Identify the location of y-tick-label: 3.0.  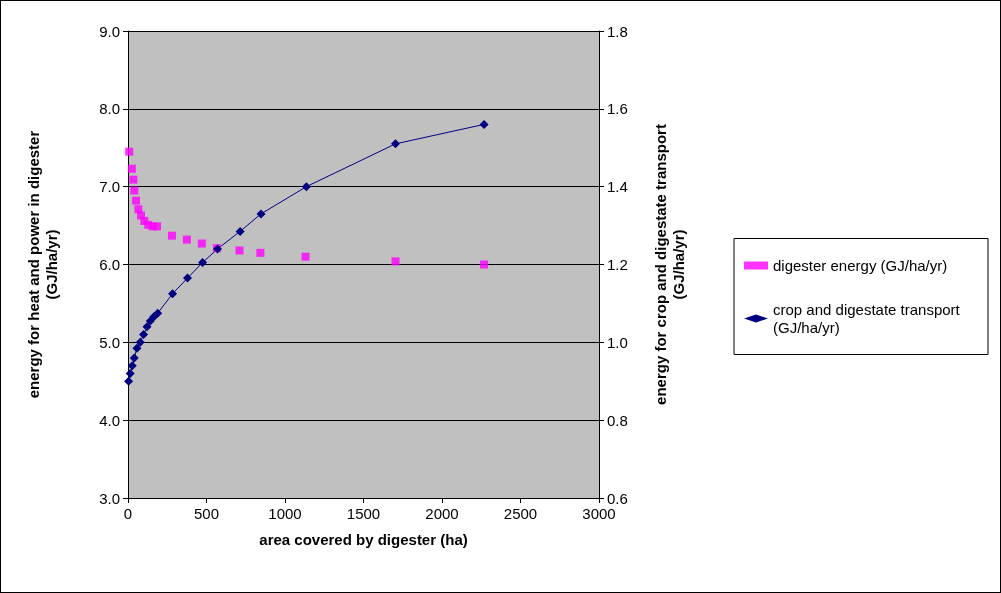
(109, 498).